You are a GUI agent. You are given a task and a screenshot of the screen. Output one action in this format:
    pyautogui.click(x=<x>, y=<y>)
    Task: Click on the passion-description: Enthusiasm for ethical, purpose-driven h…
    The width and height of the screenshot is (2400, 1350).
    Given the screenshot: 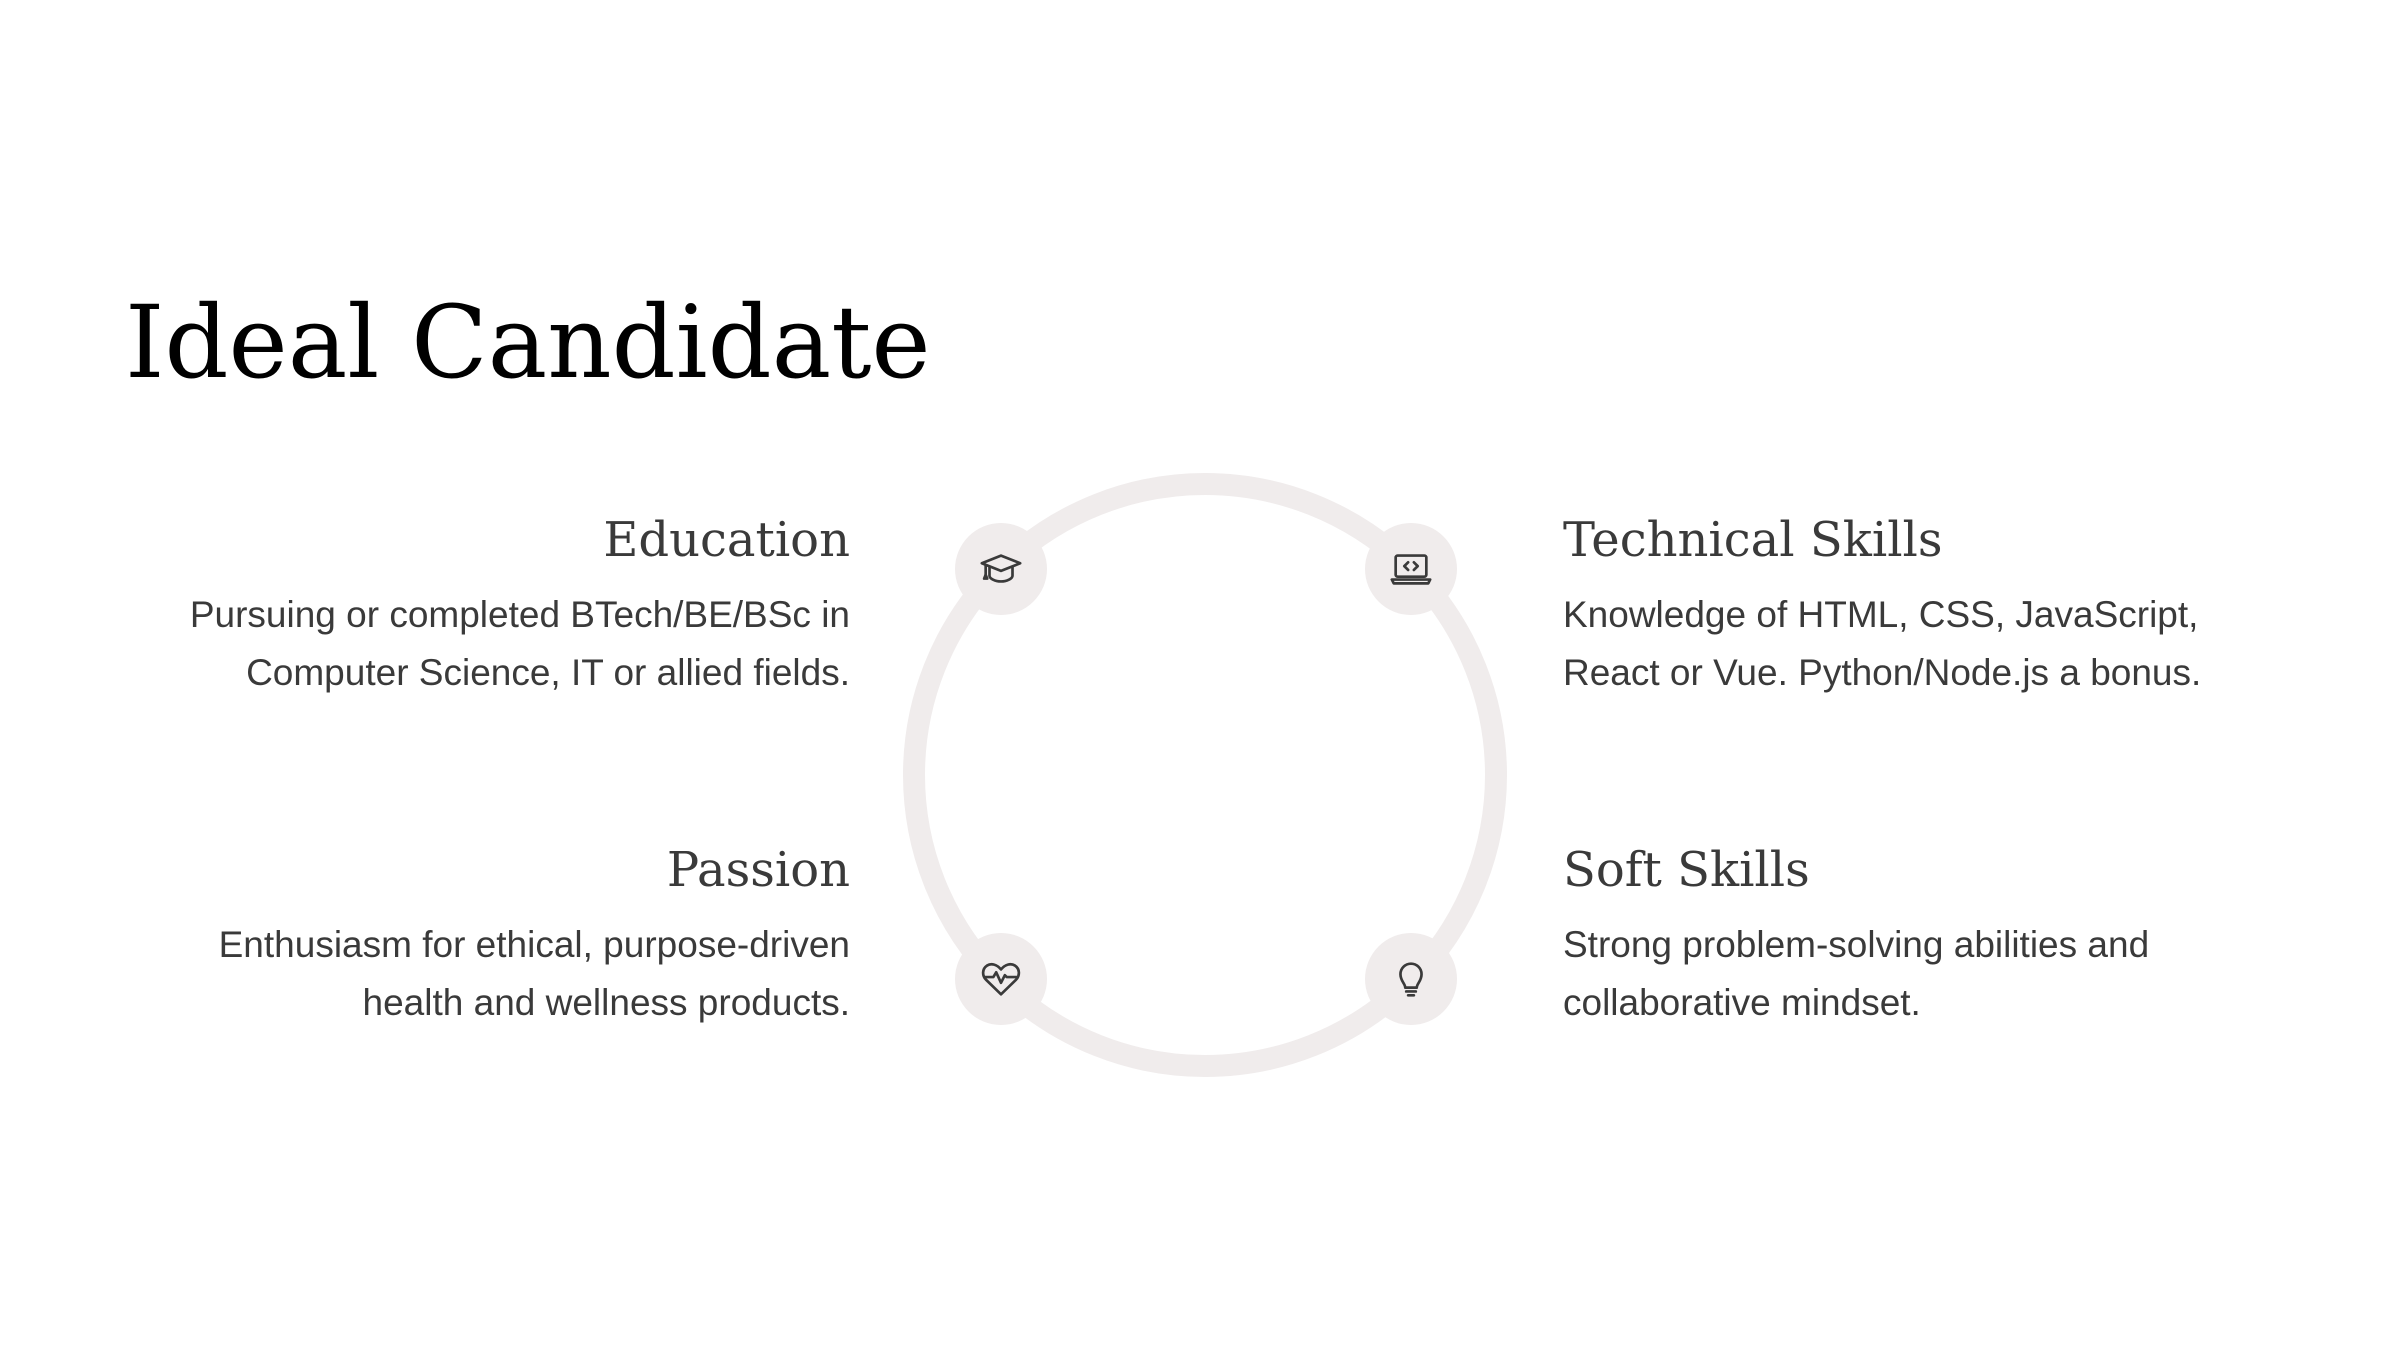 What is the action you would take?
    pyautogui.click(x=534, y=973)
    